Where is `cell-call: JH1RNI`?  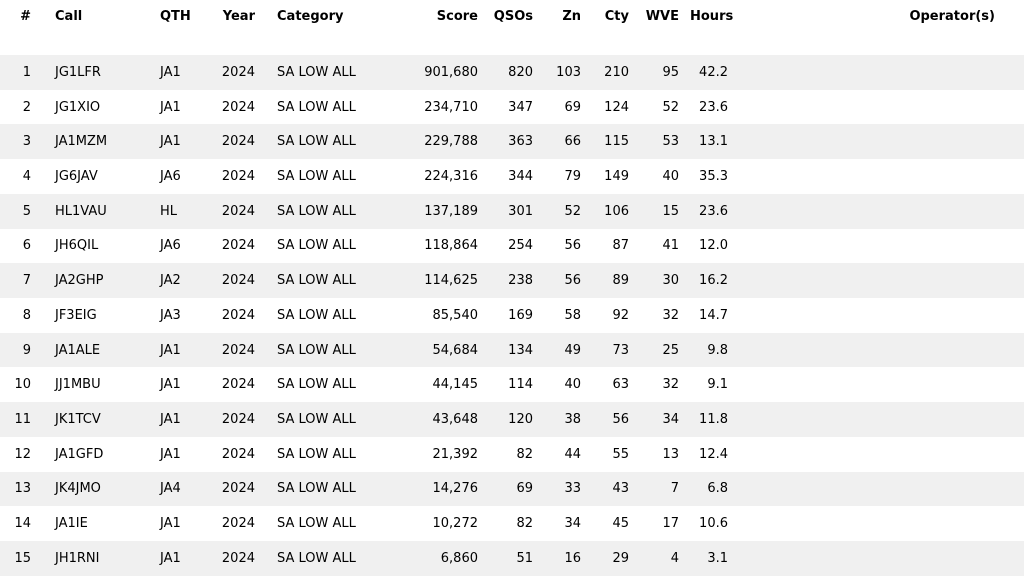 cell-call: JH1RNI is located at coordinates (77, 559).